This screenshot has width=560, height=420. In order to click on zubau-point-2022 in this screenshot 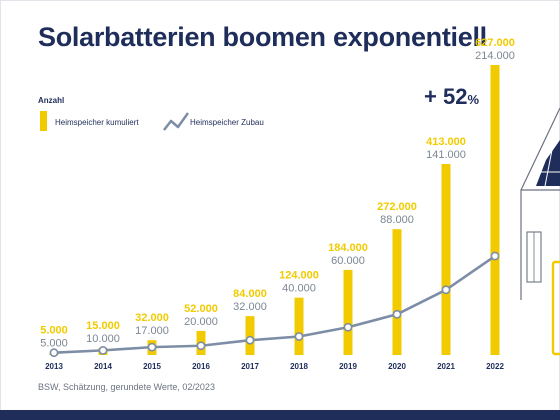, I will do `click(495, 256)`.